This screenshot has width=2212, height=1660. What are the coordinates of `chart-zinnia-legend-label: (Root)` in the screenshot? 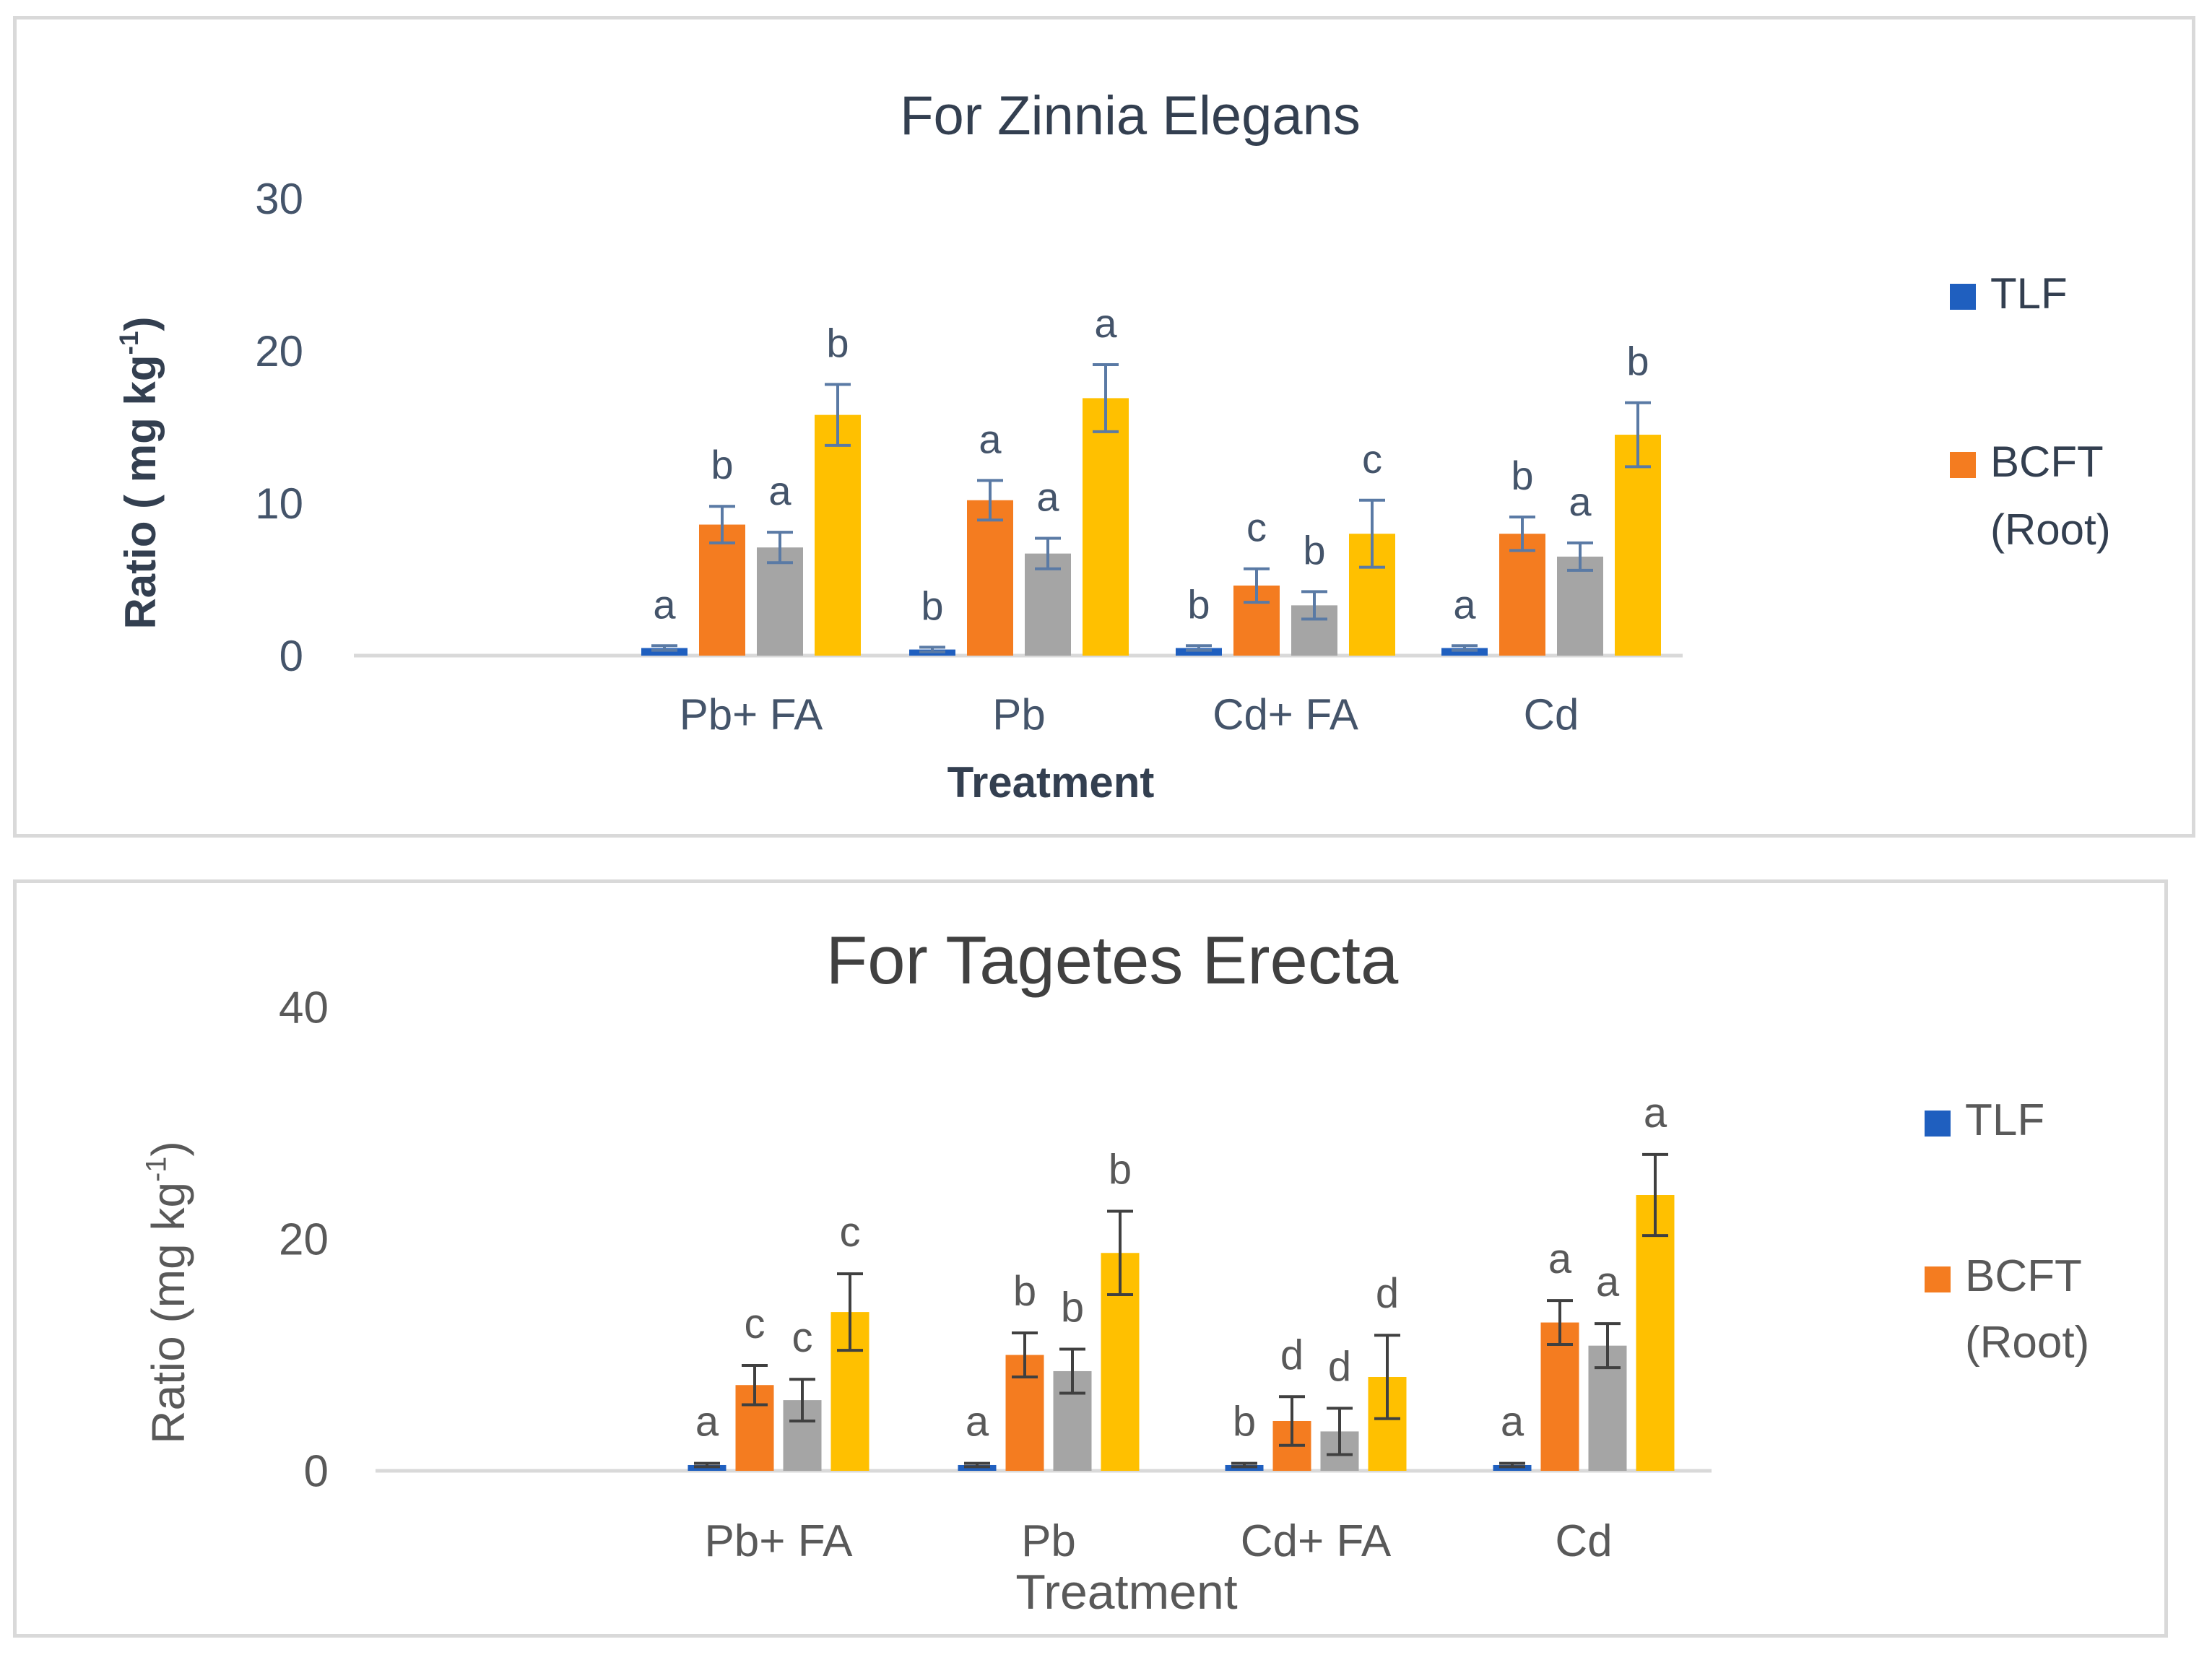 It's located at (2050, 529).